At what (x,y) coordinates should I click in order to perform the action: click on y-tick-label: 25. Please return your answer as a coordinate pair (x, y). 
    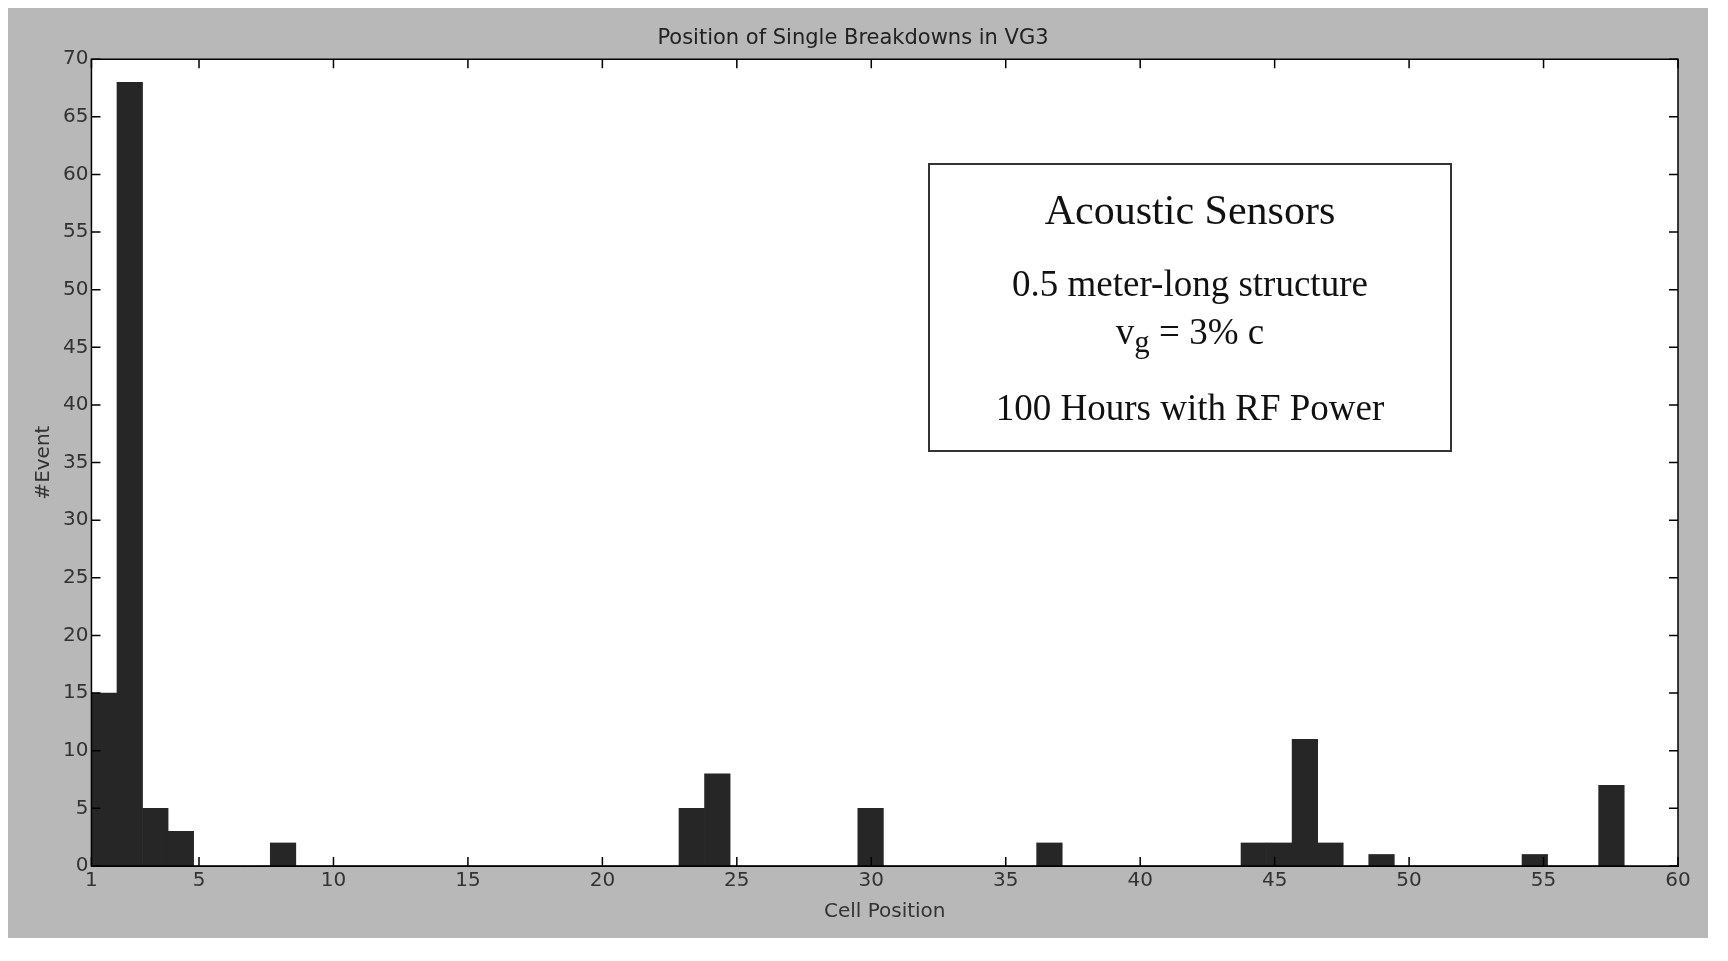
    Looking at the image, I should click on (76, 576).